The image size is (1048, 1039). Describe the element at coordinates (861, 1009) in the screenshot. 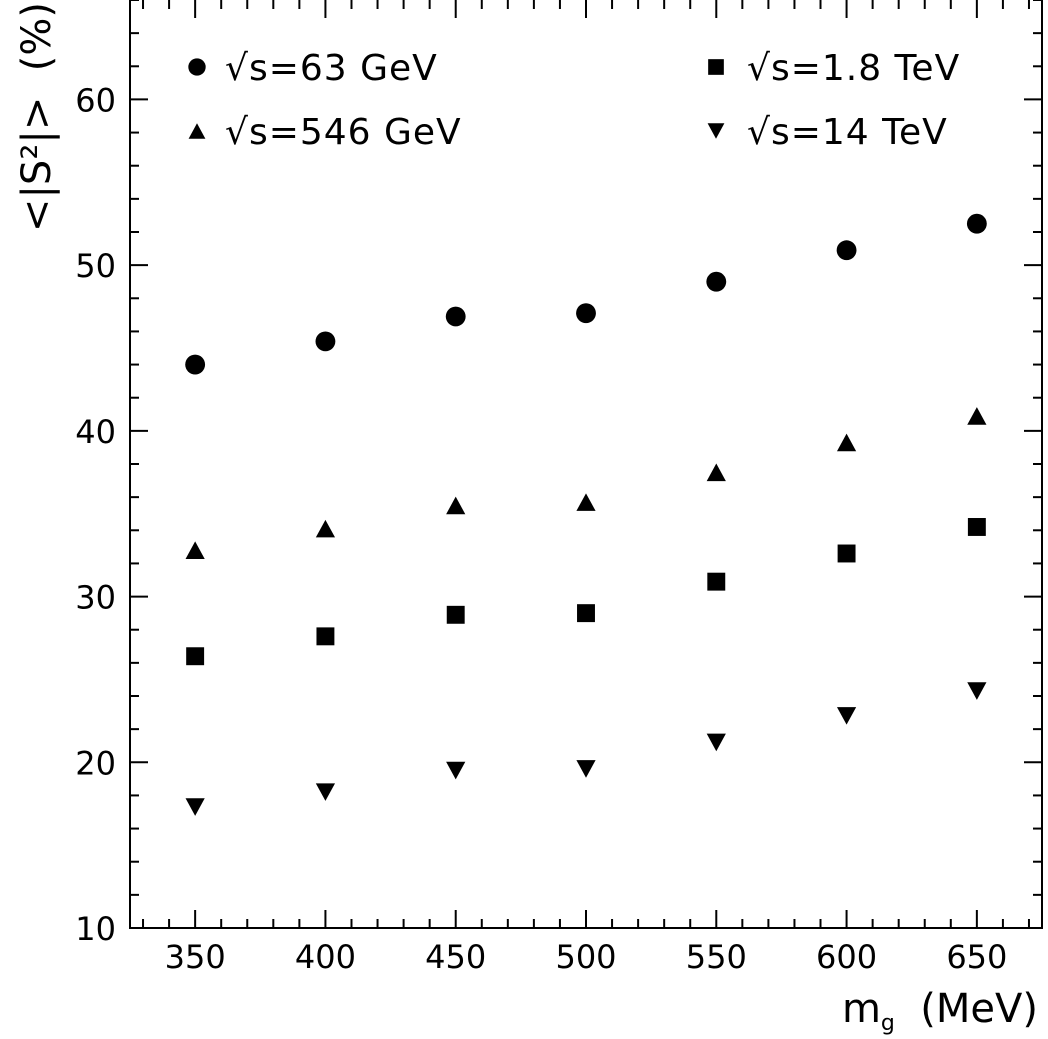

I see `x-axis-label-main: m` at that location.